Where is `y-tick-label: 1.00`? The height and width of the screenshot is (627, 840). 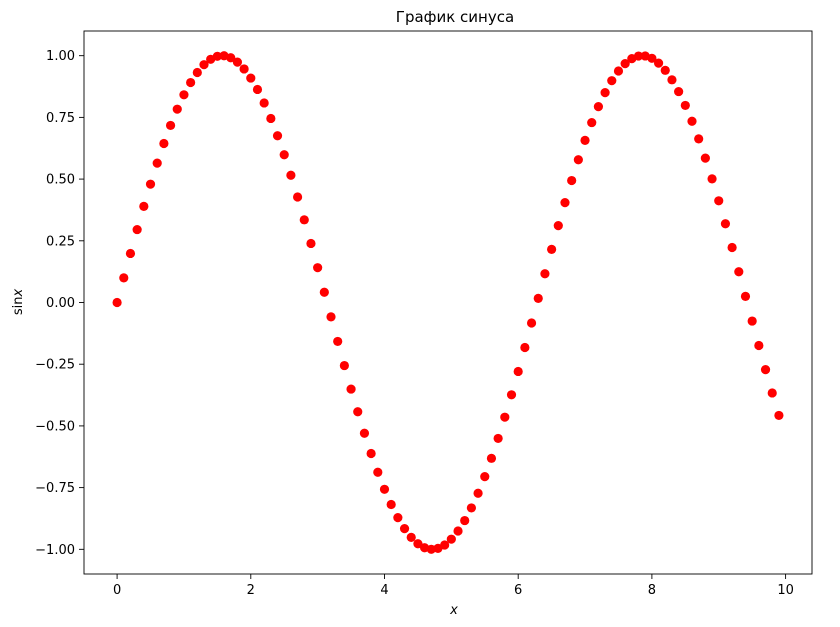 y-tick-label: 1.00 is located at coordinates (60, 56).